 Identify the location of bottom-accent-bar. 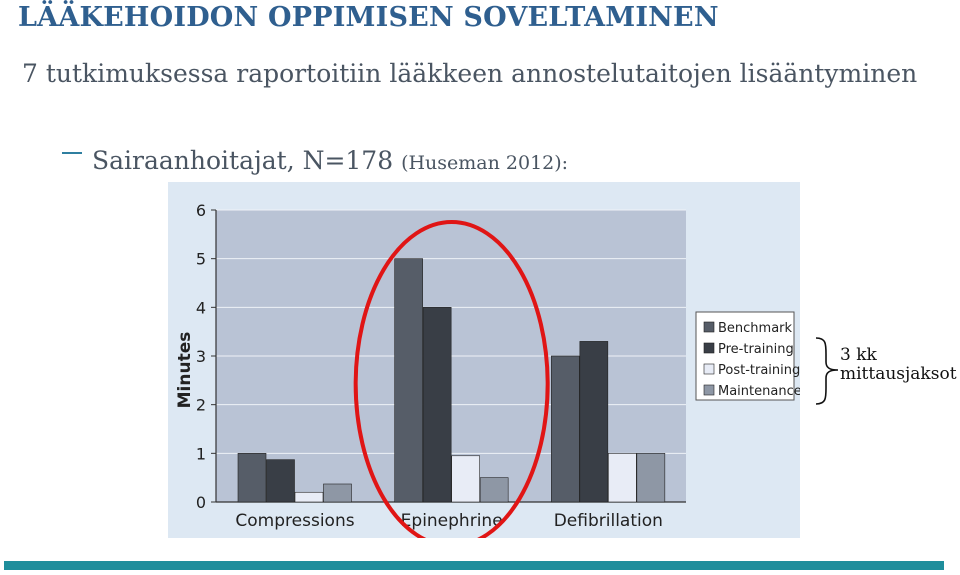
(474, 565).